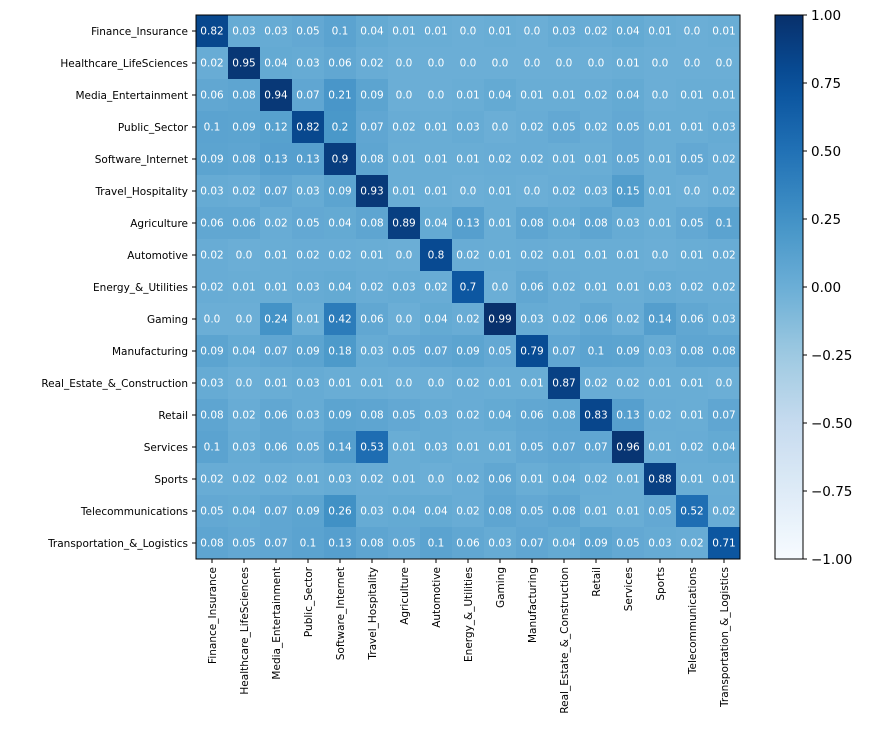 The height and width of the screenshot is (745, 878). What do you see at coordinates (309, 601) in the screenshot?
I see `x-tick-label: Public_Sector` at bounding box center [309, 601].